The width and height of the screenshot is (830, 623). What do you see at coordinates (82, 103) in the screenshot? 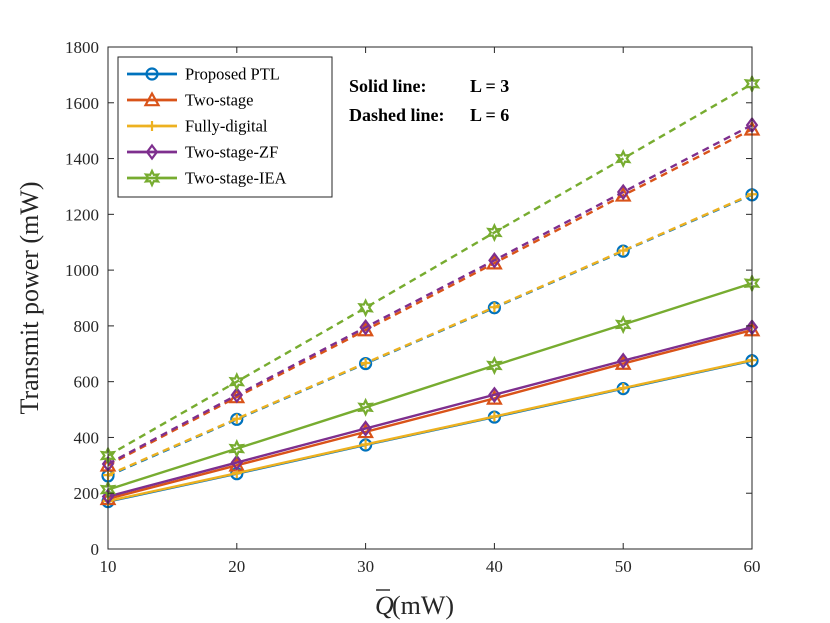
I see `y-tick-label-8: 1600` at bounding box center [82, 103].